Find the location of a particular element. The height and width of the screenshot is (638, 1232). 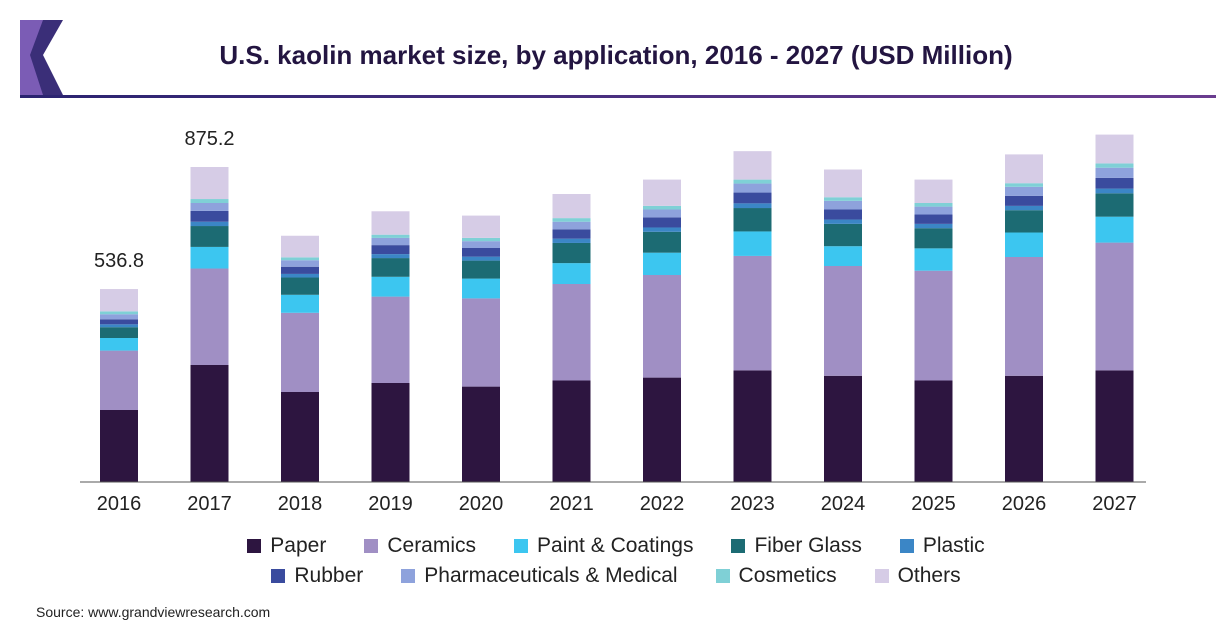

legend-item: Others is located at coordinates (917, 576).